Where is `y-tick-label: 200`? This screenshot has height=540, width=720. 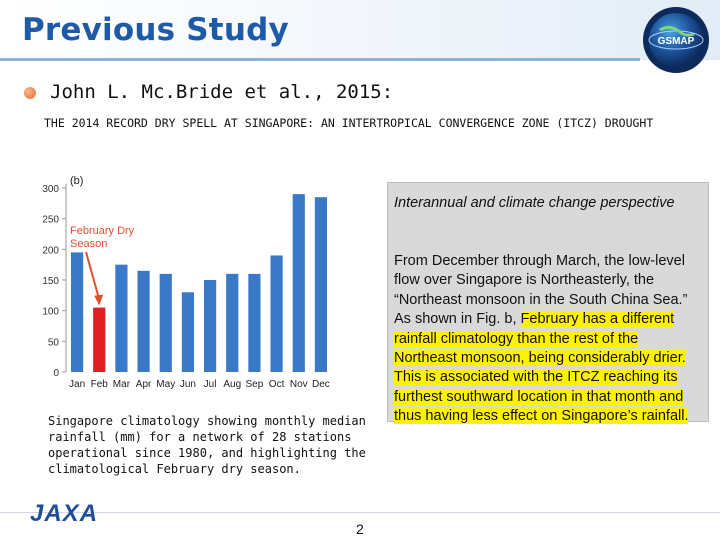
y-tick-label: 200 is located at coordinates (50, 250).